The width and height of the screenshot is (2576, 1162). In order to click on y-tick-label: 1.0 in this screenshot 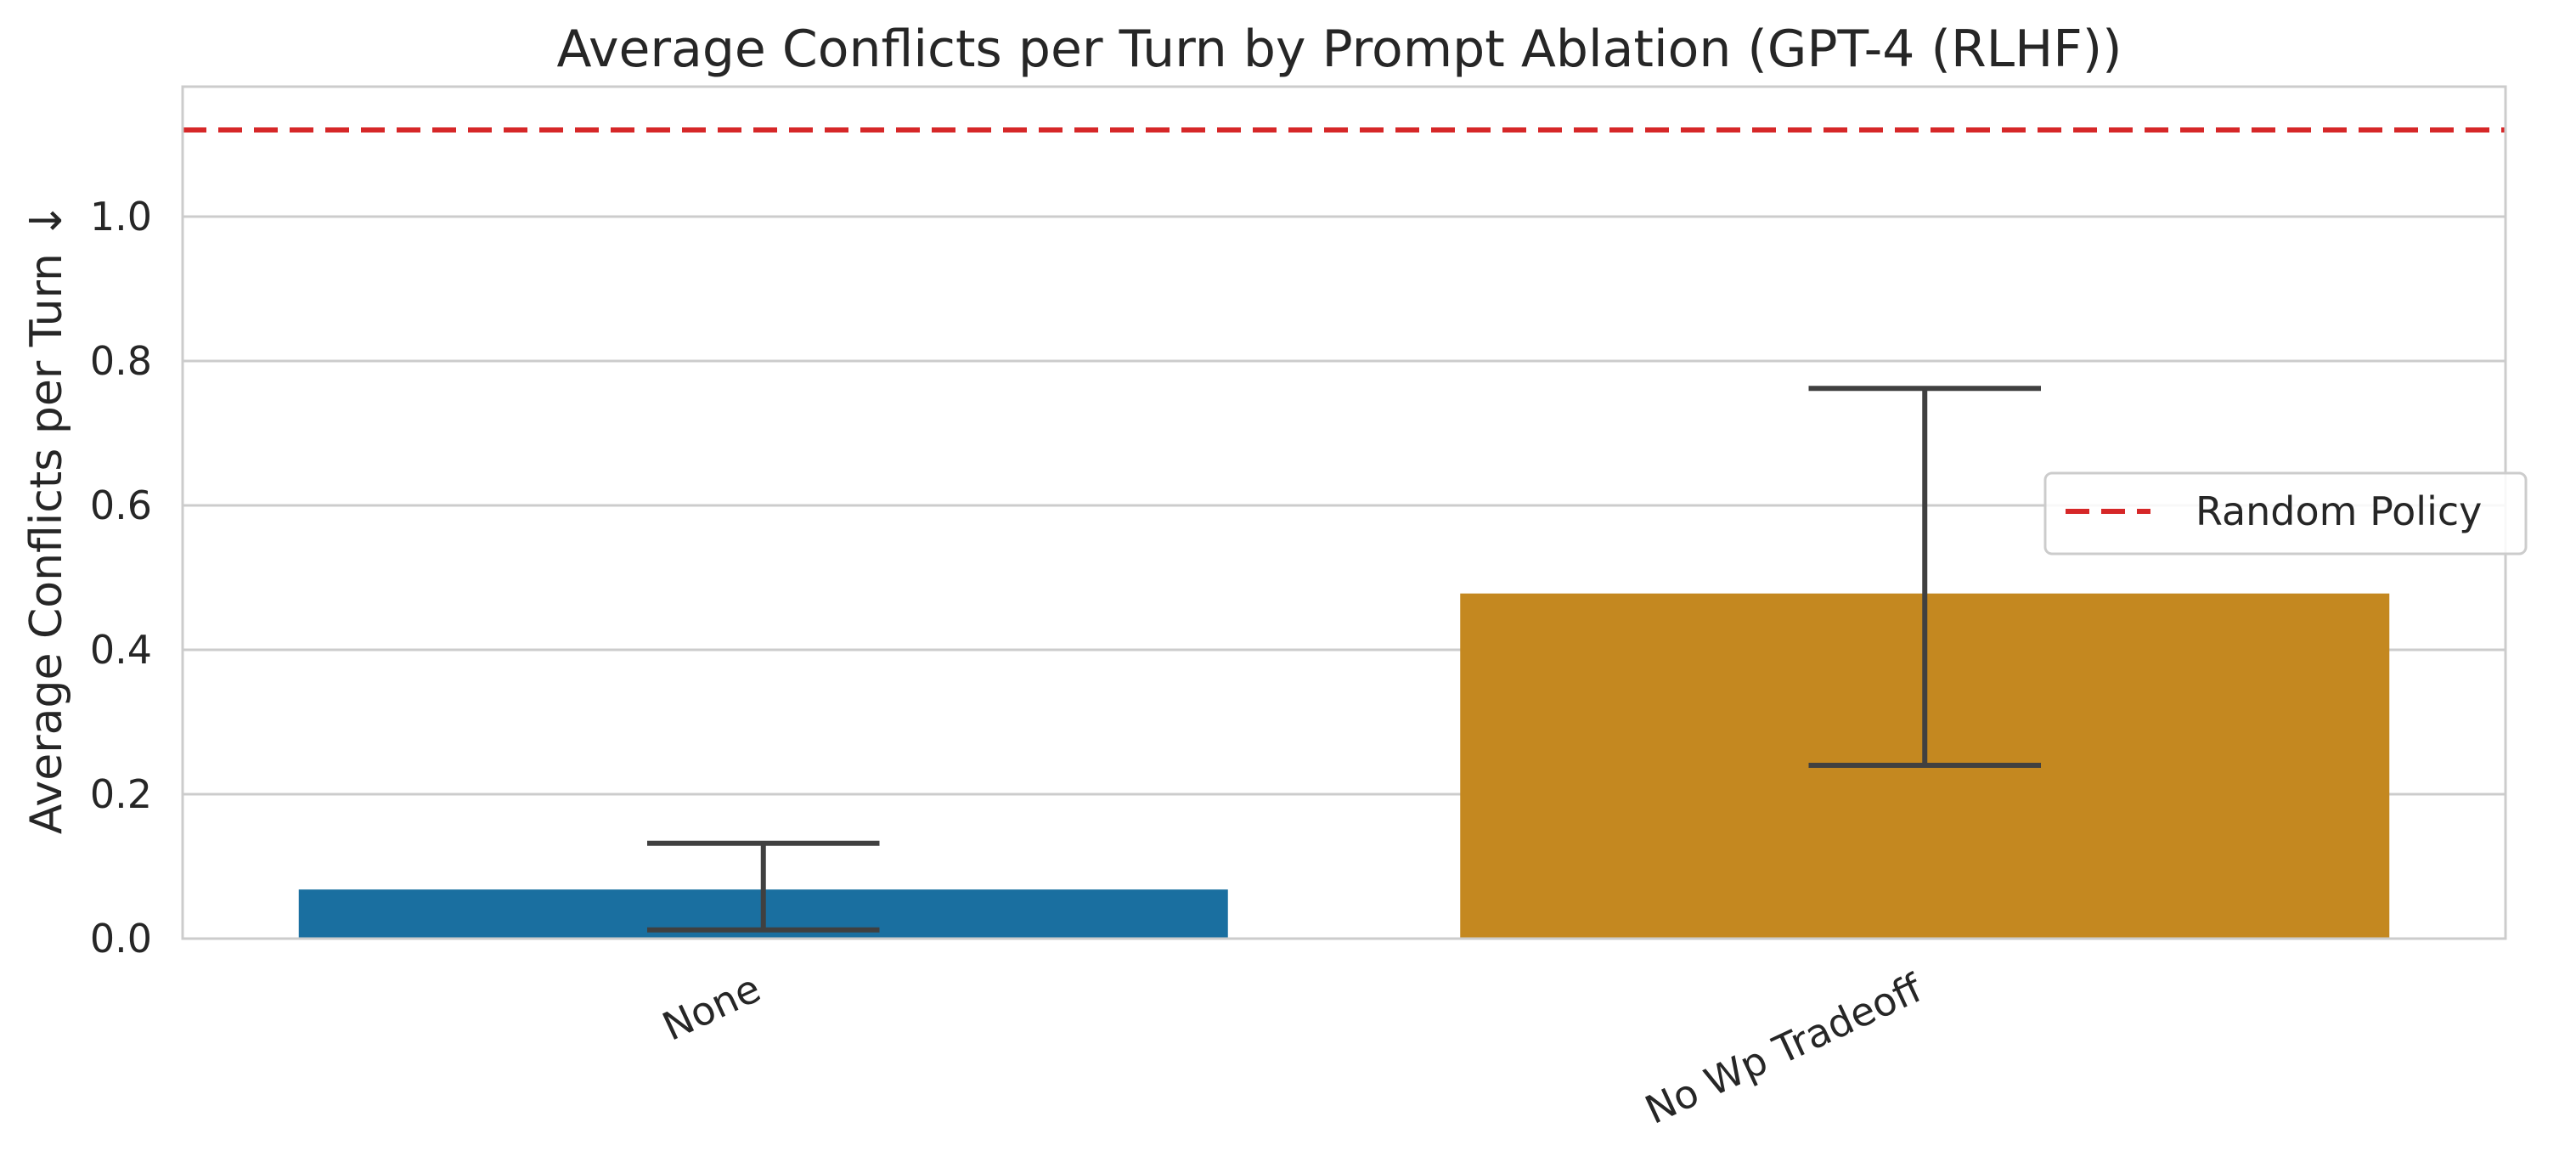, I will do `click(121, 217)`.